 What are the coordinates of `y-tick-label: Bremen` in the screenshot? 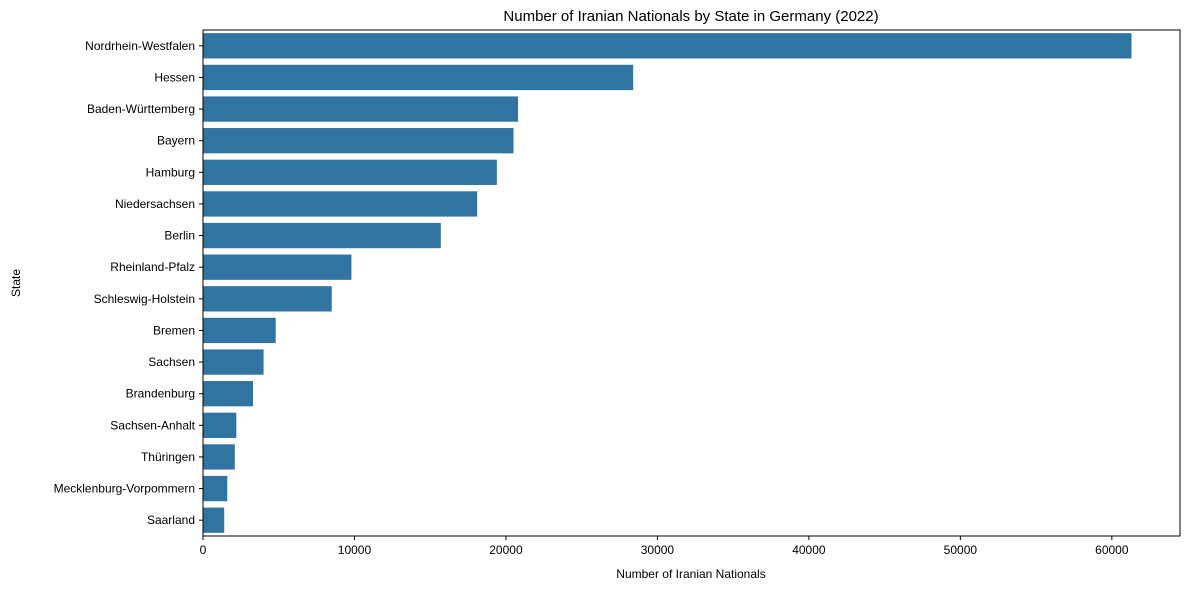 It's located at (174, 330).